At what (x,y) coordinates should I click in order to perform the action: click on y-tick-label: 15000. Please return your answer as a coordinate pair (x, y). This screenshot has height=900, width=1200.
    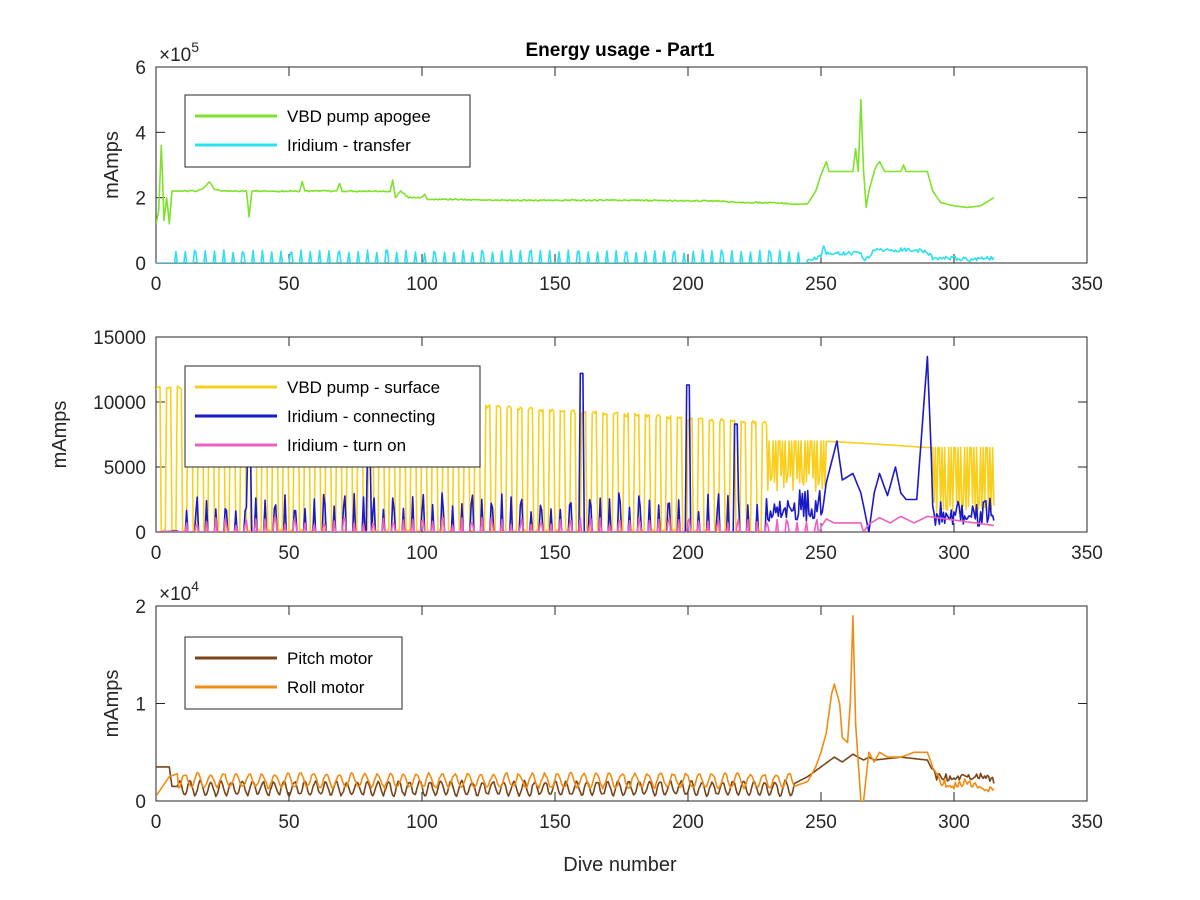
    Looking at the image, I should click on (119, 338).